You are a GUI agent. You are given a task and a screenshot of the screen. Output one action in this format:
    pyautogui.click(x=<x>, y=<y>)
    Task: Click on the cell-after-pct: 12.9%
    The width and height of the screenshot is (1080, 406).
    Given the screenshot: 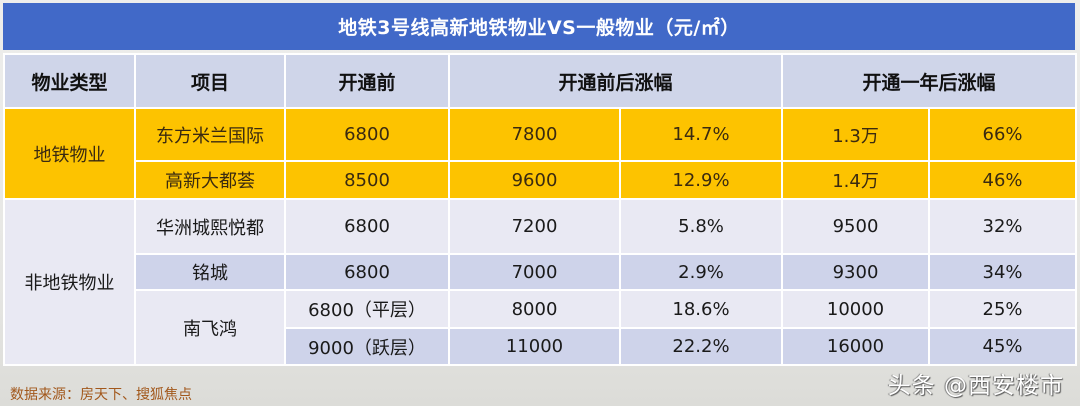 What is the action you would take?
    pyautogui.click(x=701, y=180)
    